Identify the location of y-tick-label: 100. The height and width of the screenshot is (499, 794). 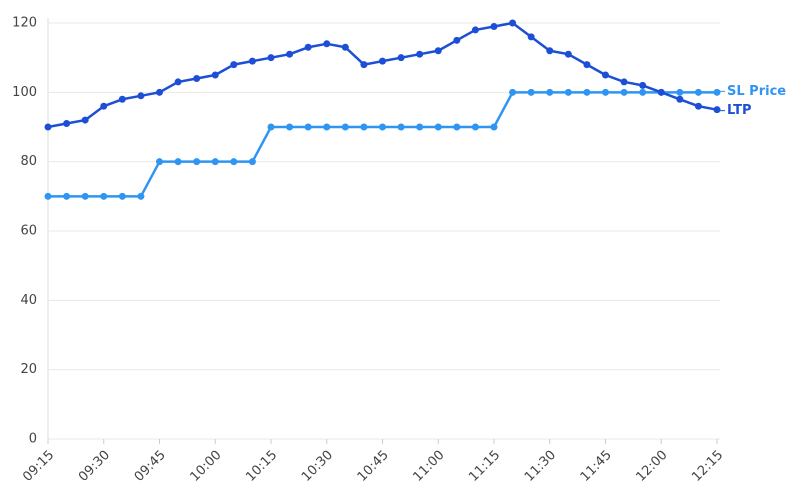
(24, 92).